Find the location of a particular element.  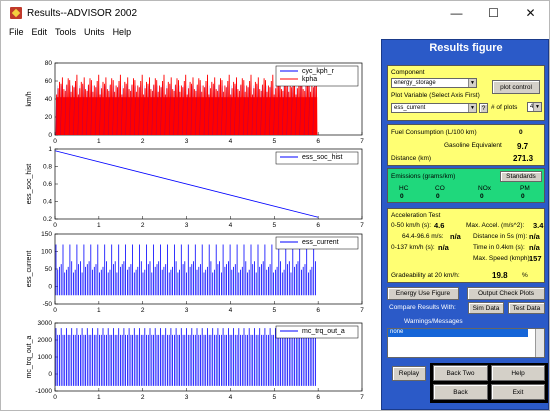

menu-bar: File Edit Tools Units Help is located at coordinates (275, 32).